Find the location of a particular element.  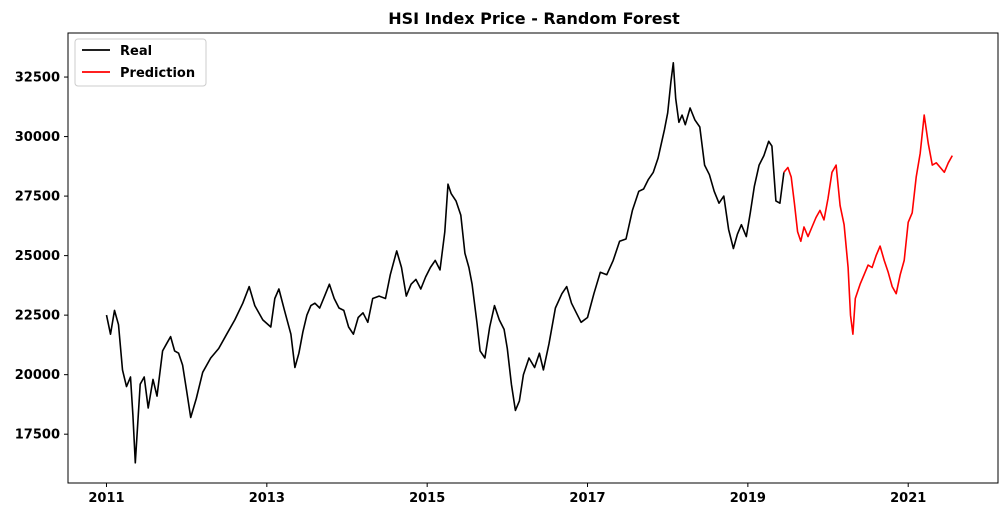

series-line-prediction is located at coordinates (868, 224).